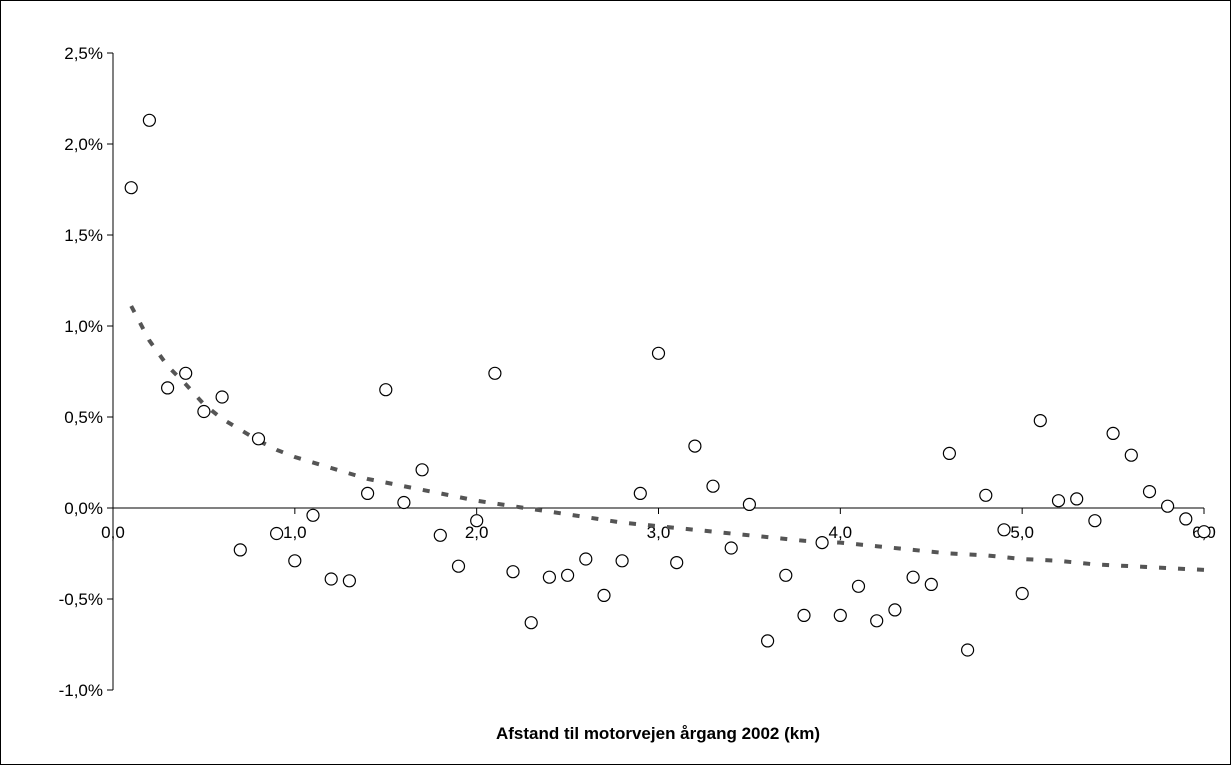  Describe the element at coordinates (83, 417) in the screenshot. I see `y-tick-label: 0,5%` at that location.